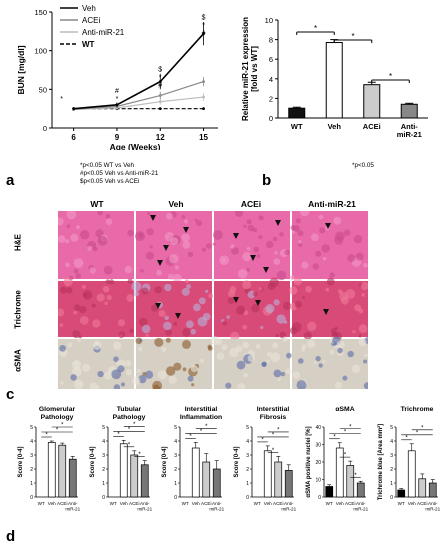 The image size is (440, 550). Describe the element at coordinates (247, 484) in the screenshot. I see `y-tick-label: 1` at that location.